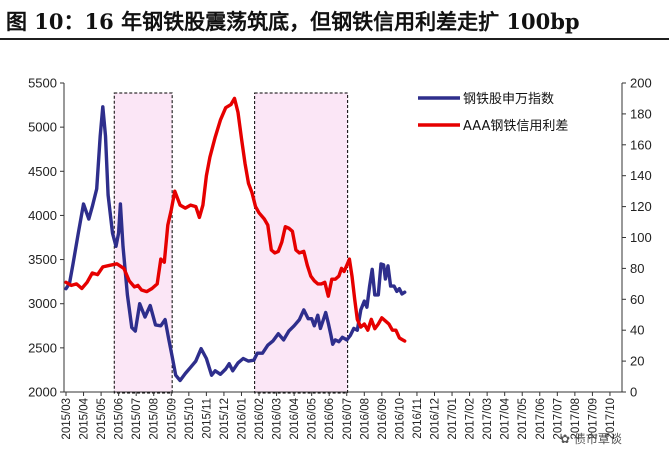  Describe the element at coordinates (278, 419) in the screenshot. I see `x-tick-label: 2016/03` at that location.